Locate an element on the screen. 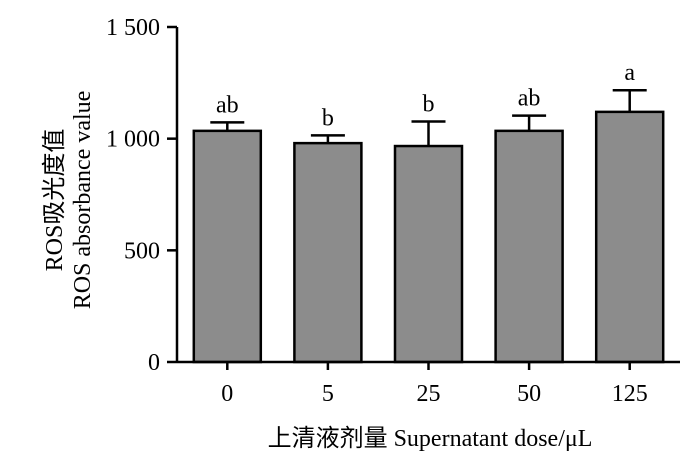  y-tick-label-1000: 1 000 is located at coordinates (133, 140).